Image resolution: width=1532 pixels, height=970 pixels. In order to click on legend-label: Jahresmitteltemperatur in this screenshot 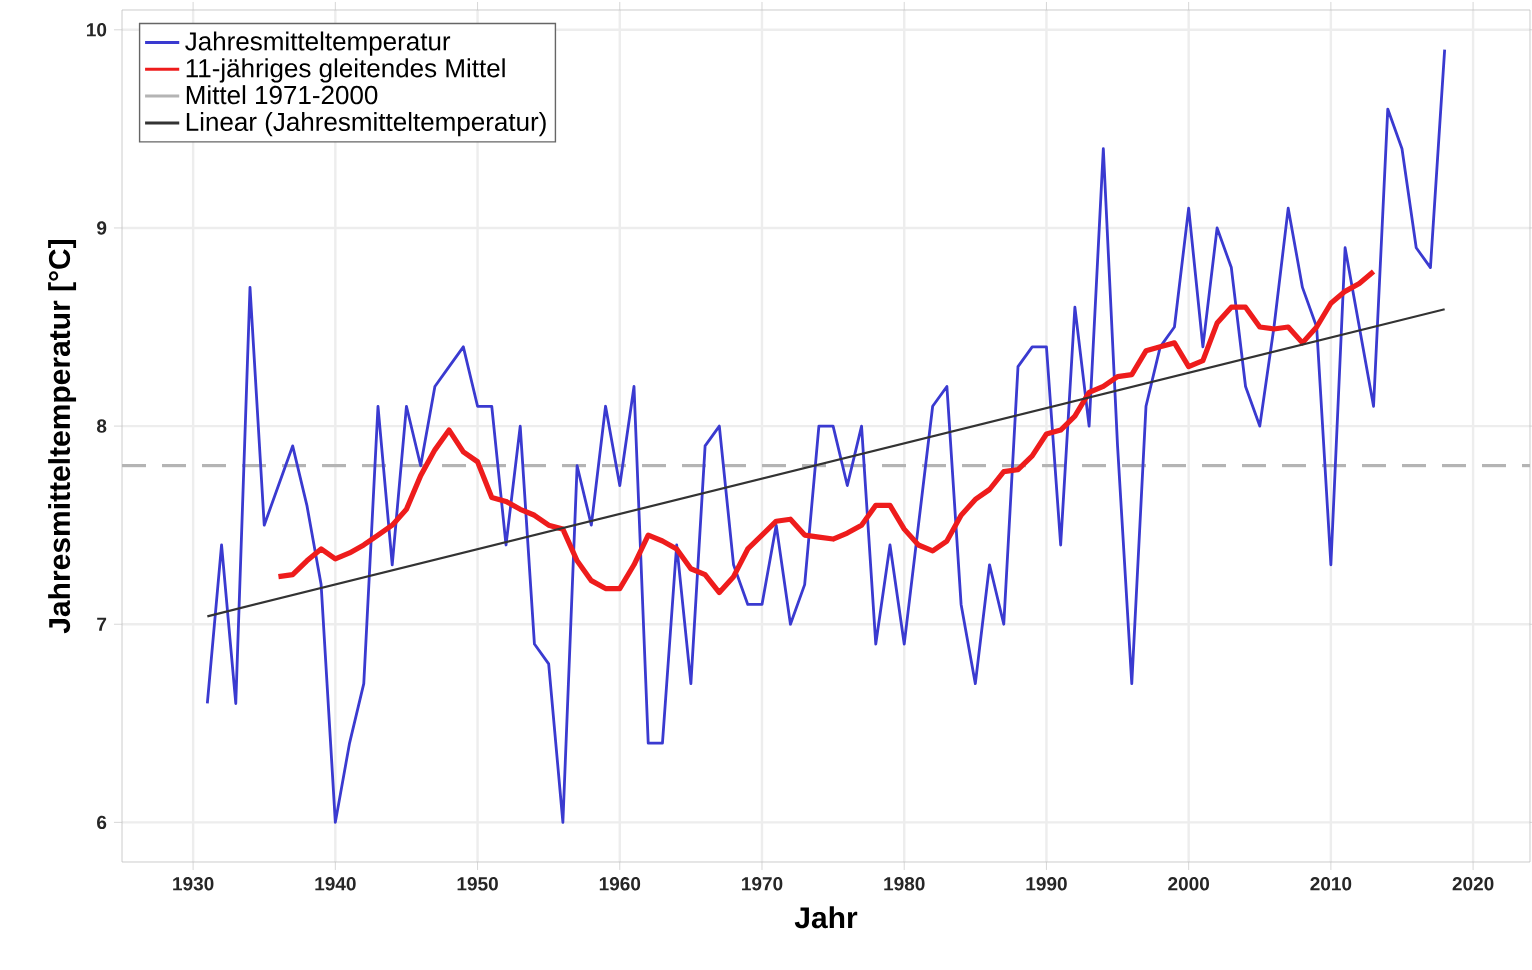, I will do `click(318, 43)`.